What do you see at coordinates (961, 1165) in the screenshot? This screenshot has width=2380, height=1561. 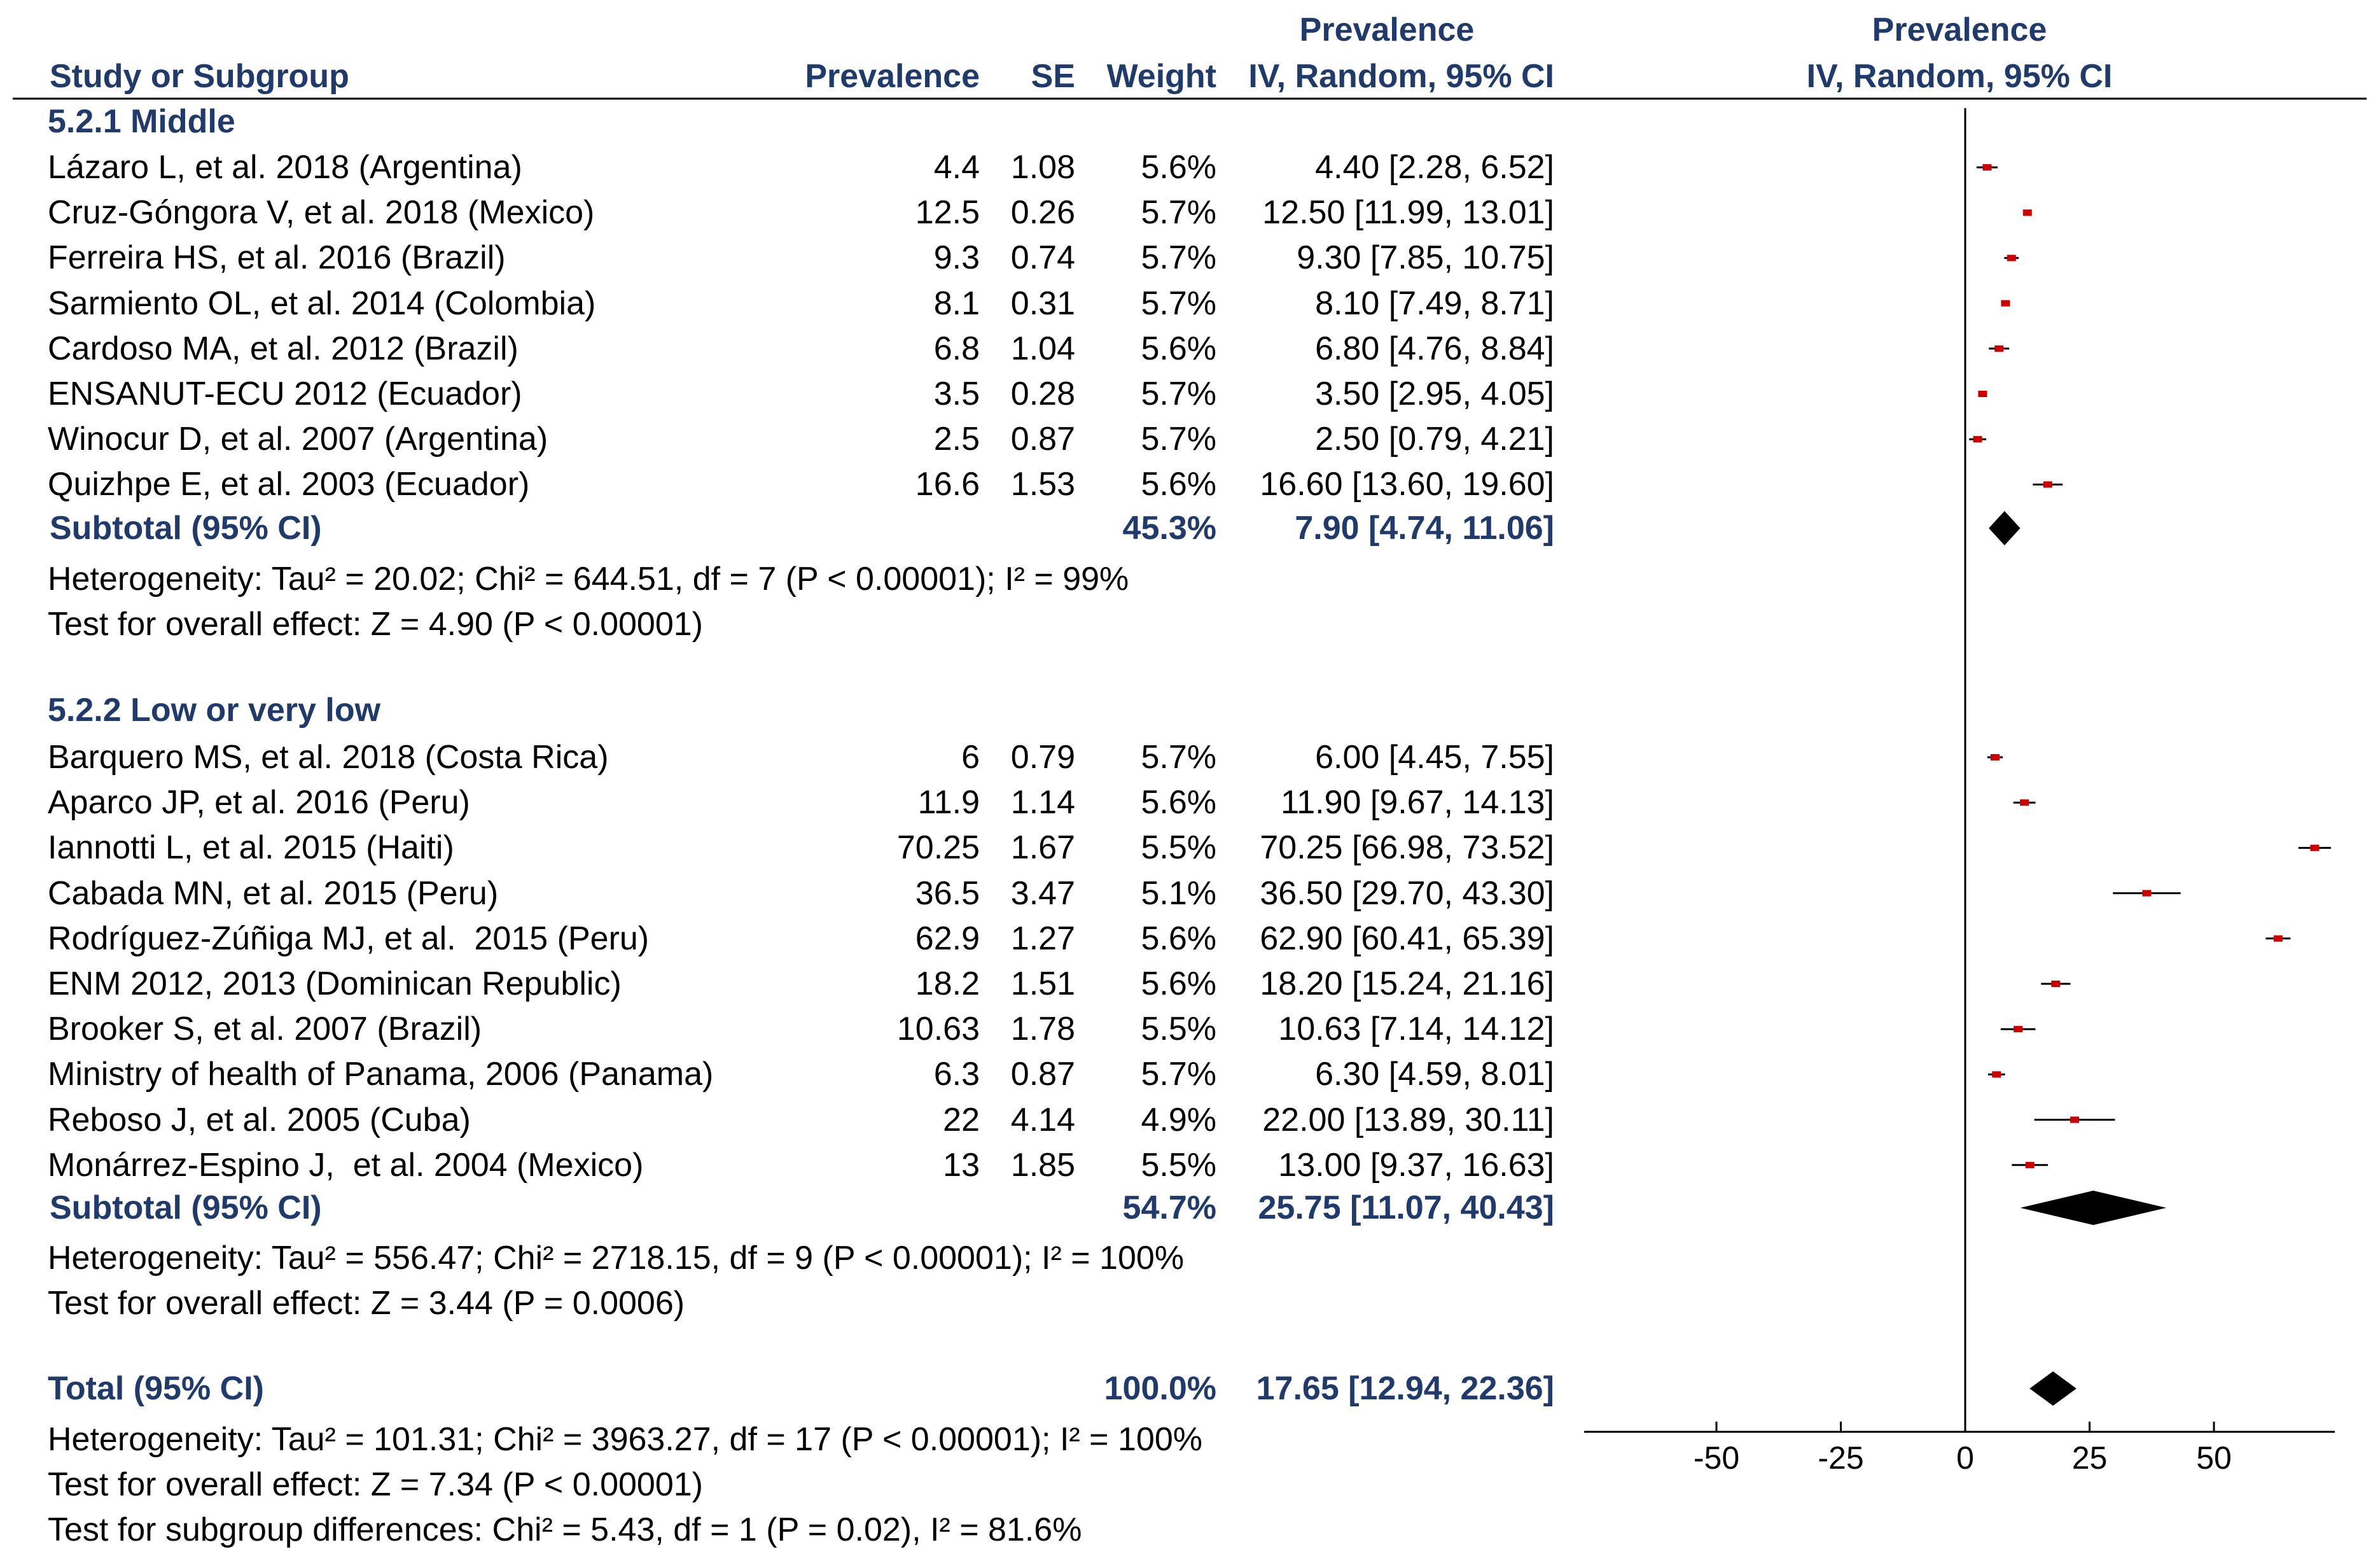 I see `study-prevalence: 13` at bounding box center [961, 1165].